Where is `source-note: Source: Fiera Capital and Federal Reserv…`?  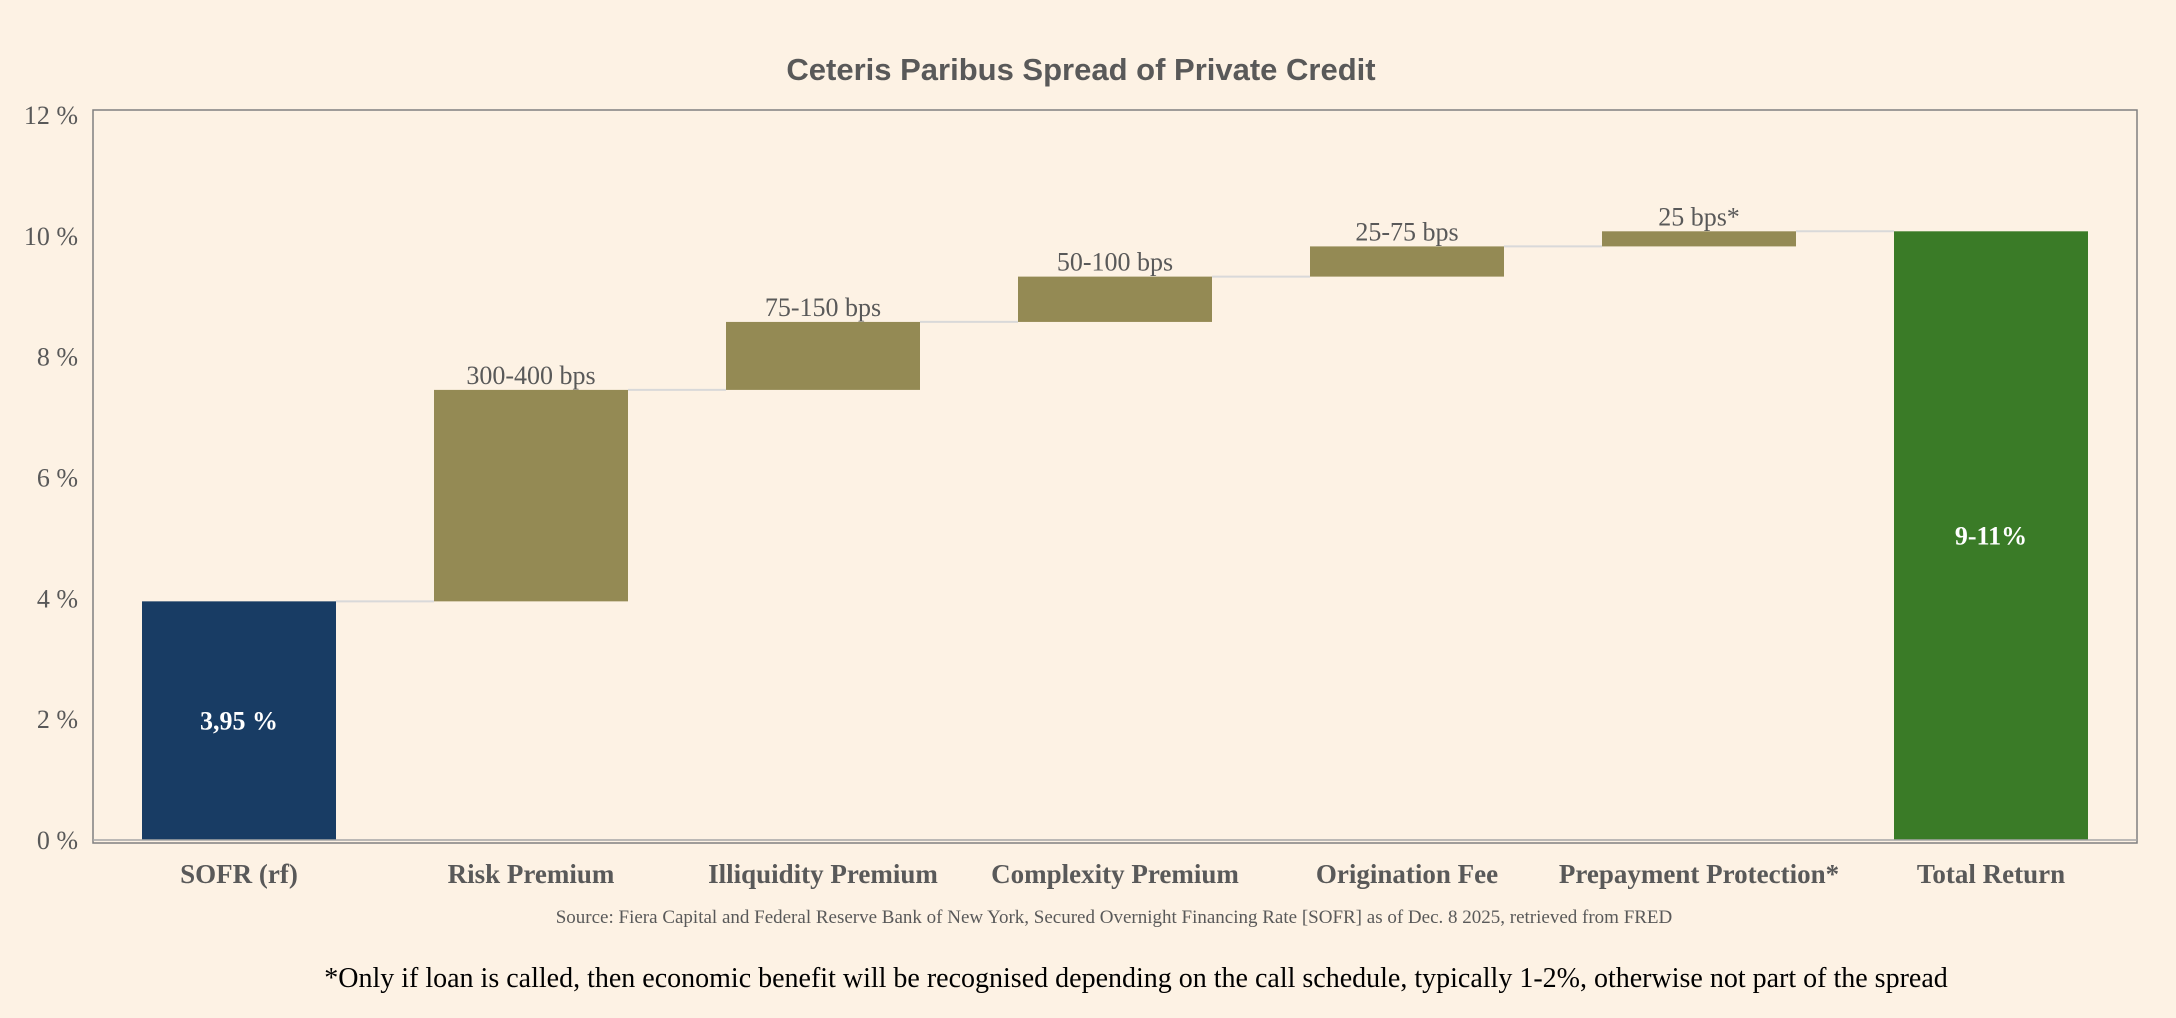 source-note: Source: Fiera Capital and Federal Reserv… is located at coordinates (1114, 917).